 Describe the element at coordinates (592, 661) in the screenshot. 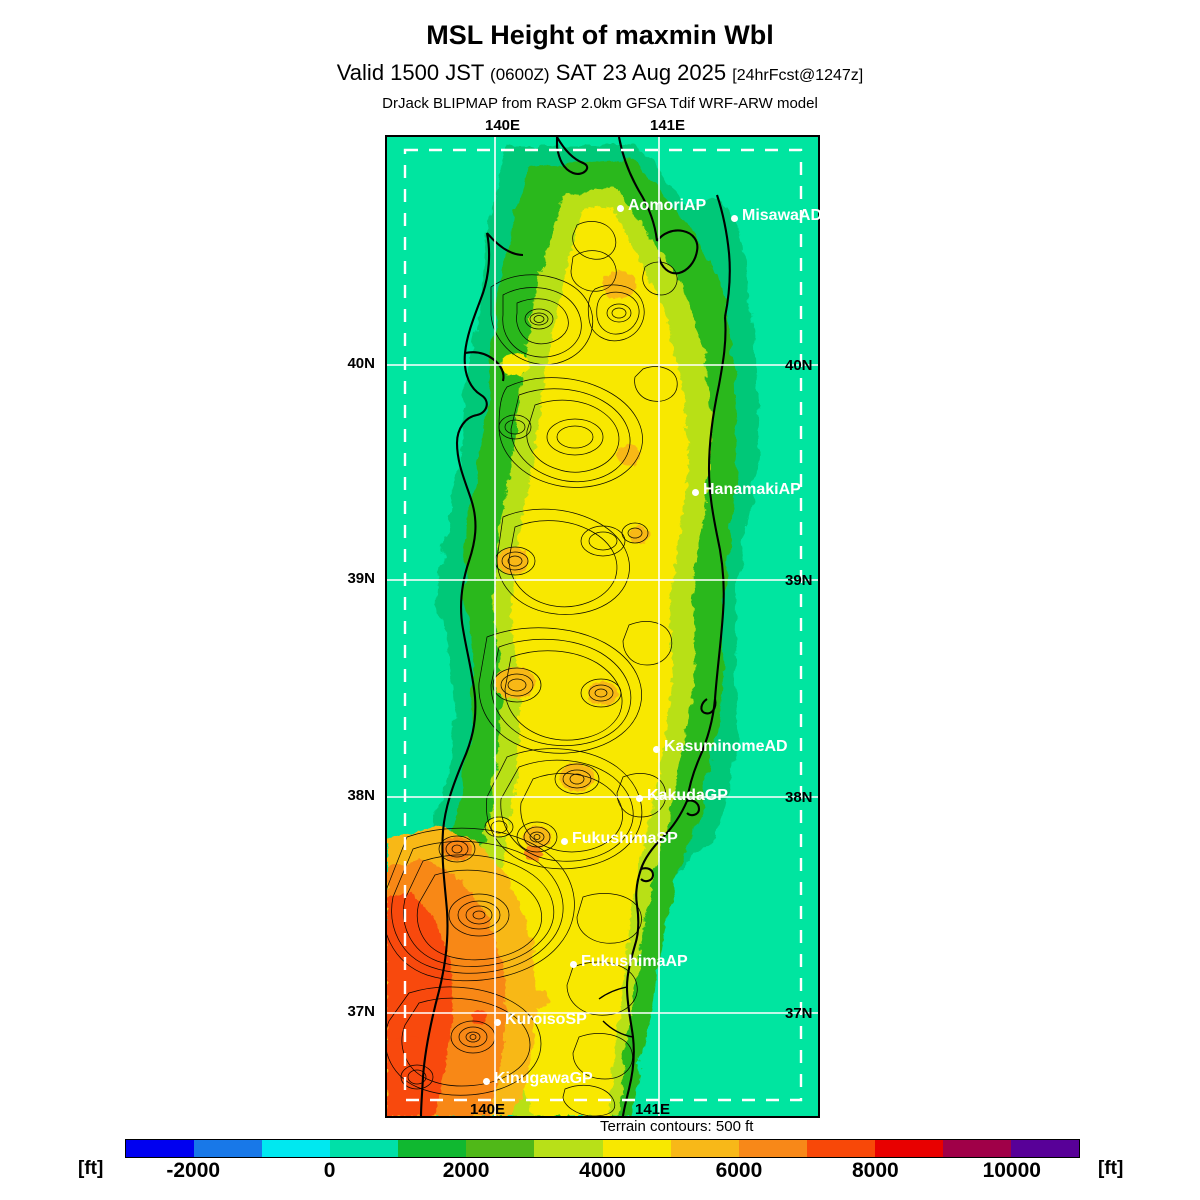

I see `terrain-band-yellow` at that location.